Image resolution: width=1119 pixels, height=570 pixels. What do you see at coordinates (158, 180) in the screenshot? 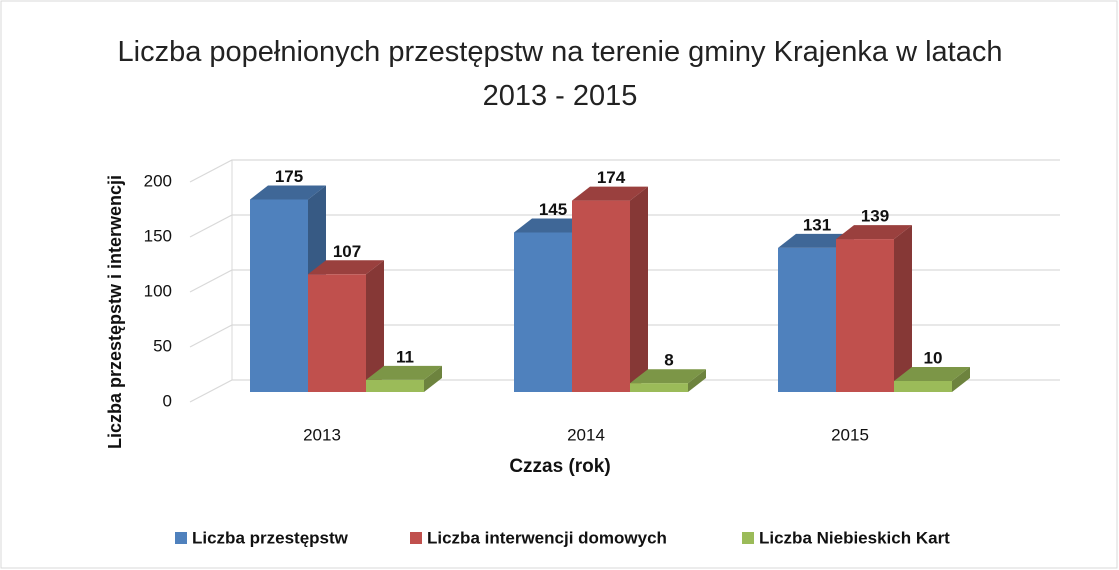
I see `y-tick-label: 200` at bounding box center [158, 180].